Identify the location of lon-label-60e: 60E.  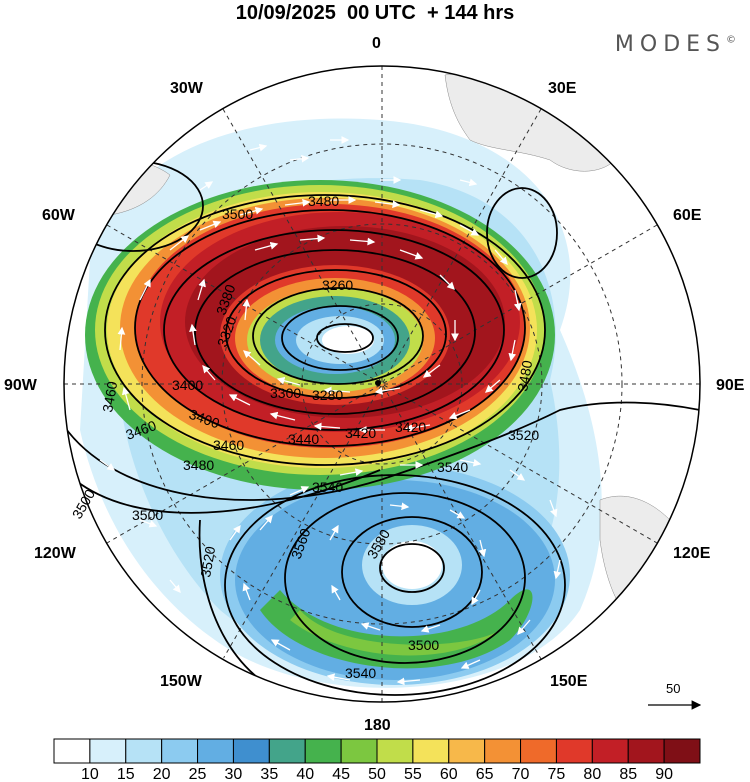
(687, 215).